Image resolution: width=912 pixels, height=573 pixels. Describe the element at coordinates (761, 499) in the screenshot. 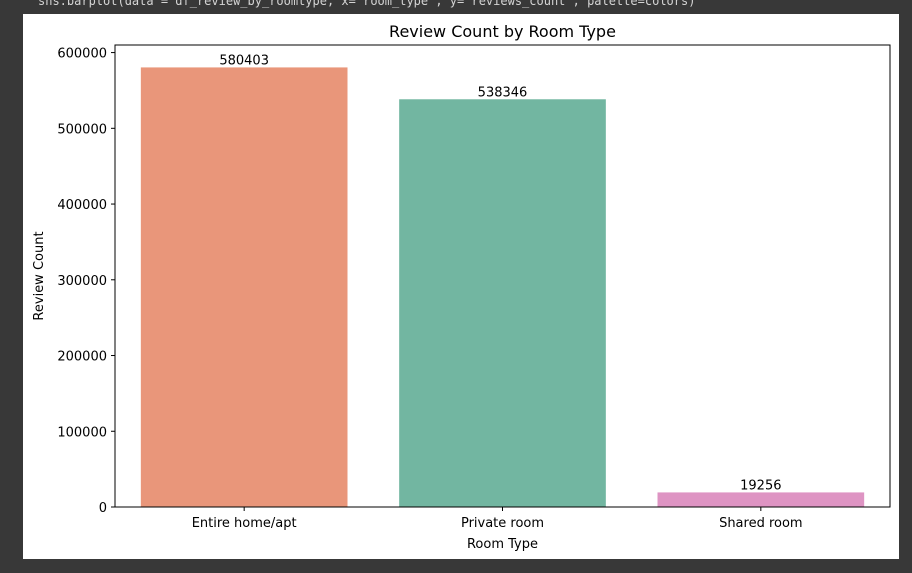

I see `bar` at that location.